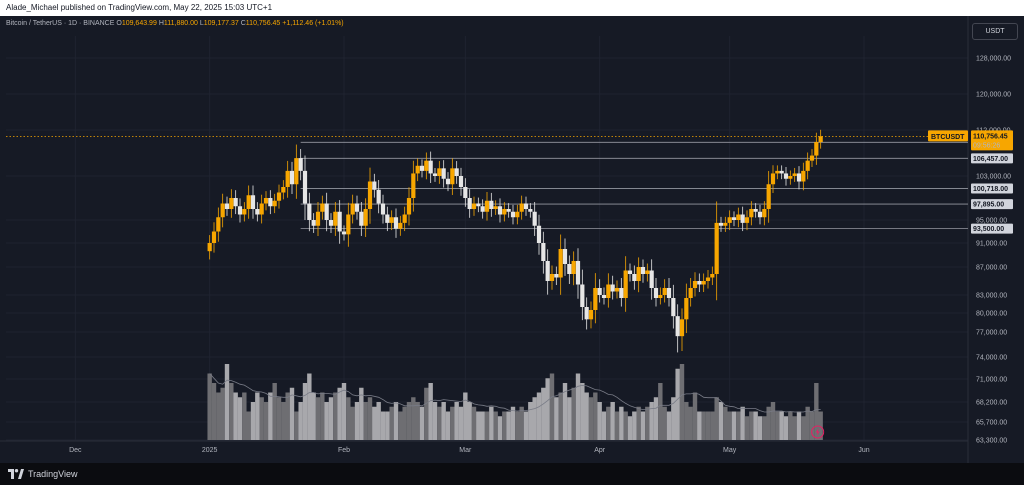  Describe the element at coordinates (161, 23) in the screenshot. I see `high-label: H` at that location.